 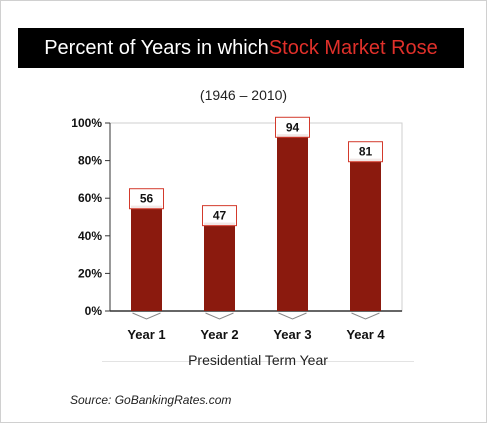 I want to click on y-tick-label: 40%, so click(x=90, y=236).